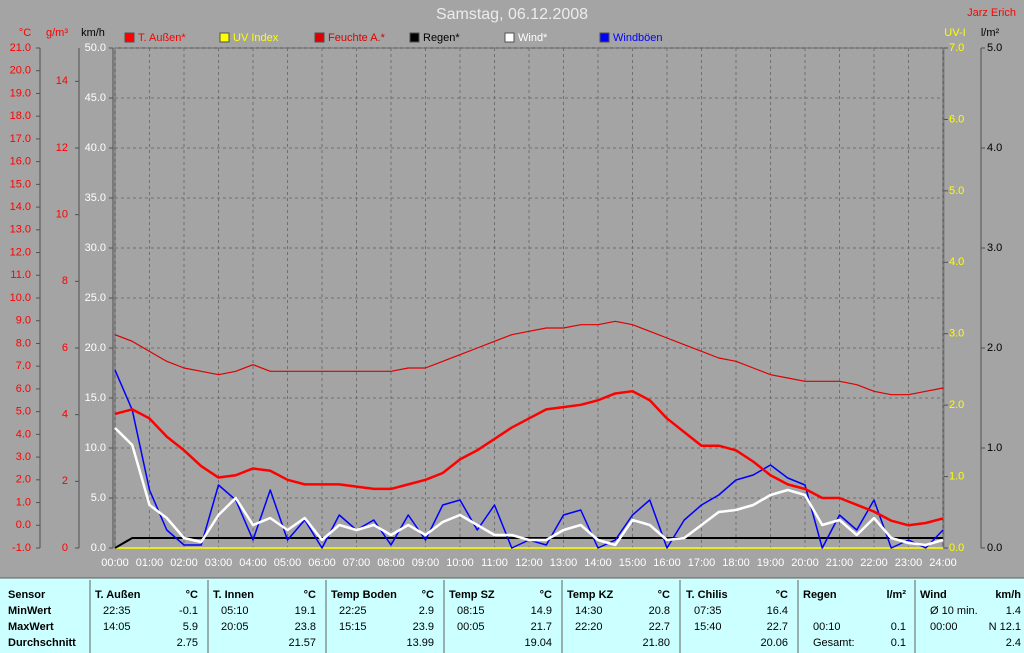  What do you see at coordinates (20, 230) in the screenshot?
I see `y-tick-label: 13.0` at bounding box center [20, 230].